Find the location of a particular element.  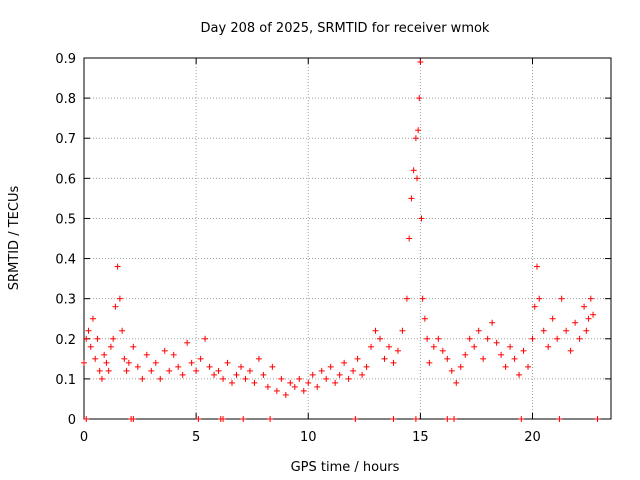

y-axis-label: SRMTID / TECUs is located at coordinates (14, 238).